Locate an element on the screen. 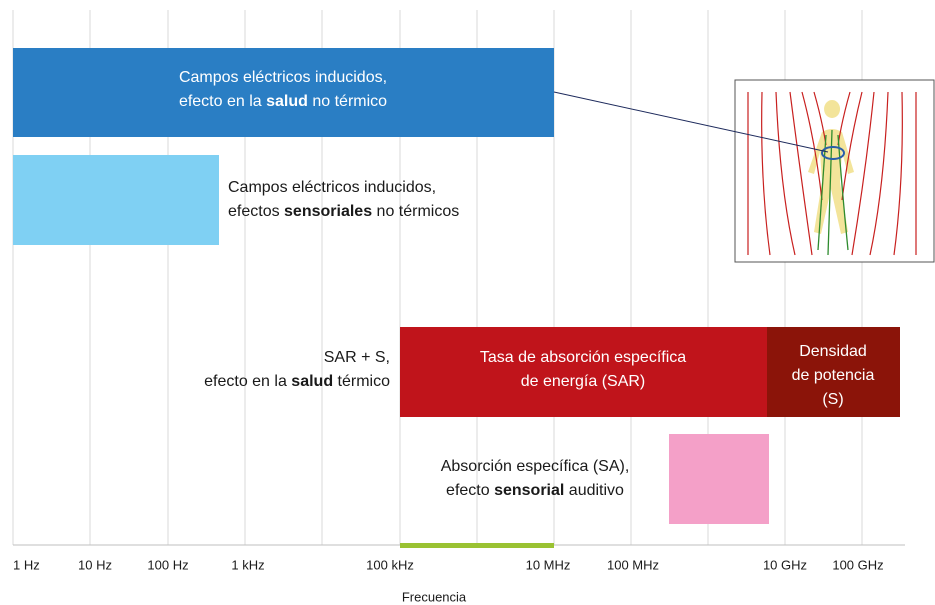 The width and height of the screenshot is (935, 605). text-segment: (S) is located at coordinates (832, 399).